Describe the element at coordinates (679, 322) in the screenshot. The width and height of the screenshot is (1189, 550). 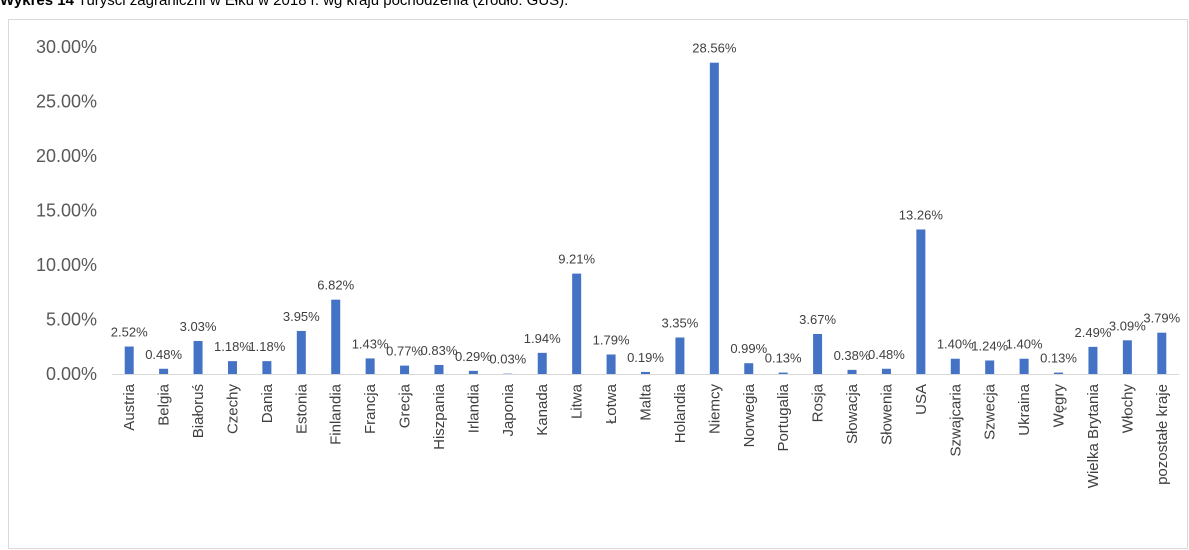
I see `data-label: 3.35%` at that location.